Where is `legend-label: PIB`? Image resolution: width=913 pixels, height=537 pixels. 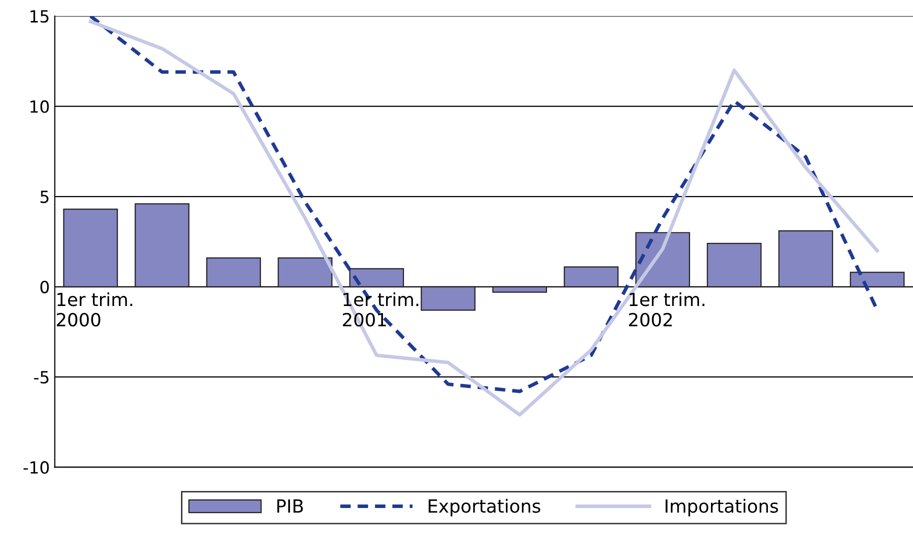 legend-label: PIB is located at coordinates (290, 506).